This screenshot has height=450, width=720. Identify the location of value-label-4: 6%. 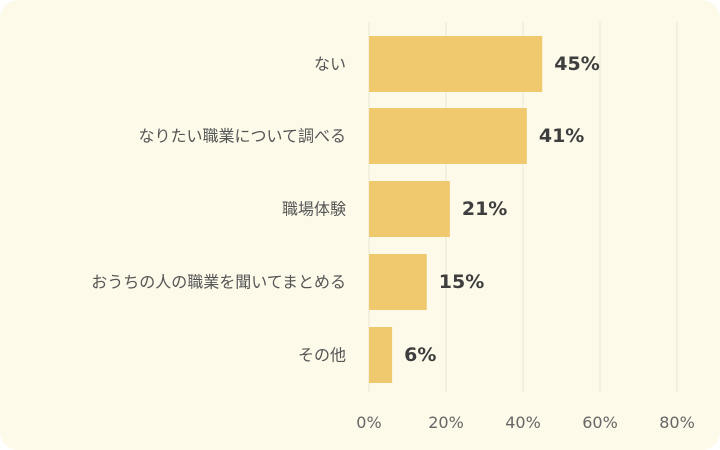
(420, 355).